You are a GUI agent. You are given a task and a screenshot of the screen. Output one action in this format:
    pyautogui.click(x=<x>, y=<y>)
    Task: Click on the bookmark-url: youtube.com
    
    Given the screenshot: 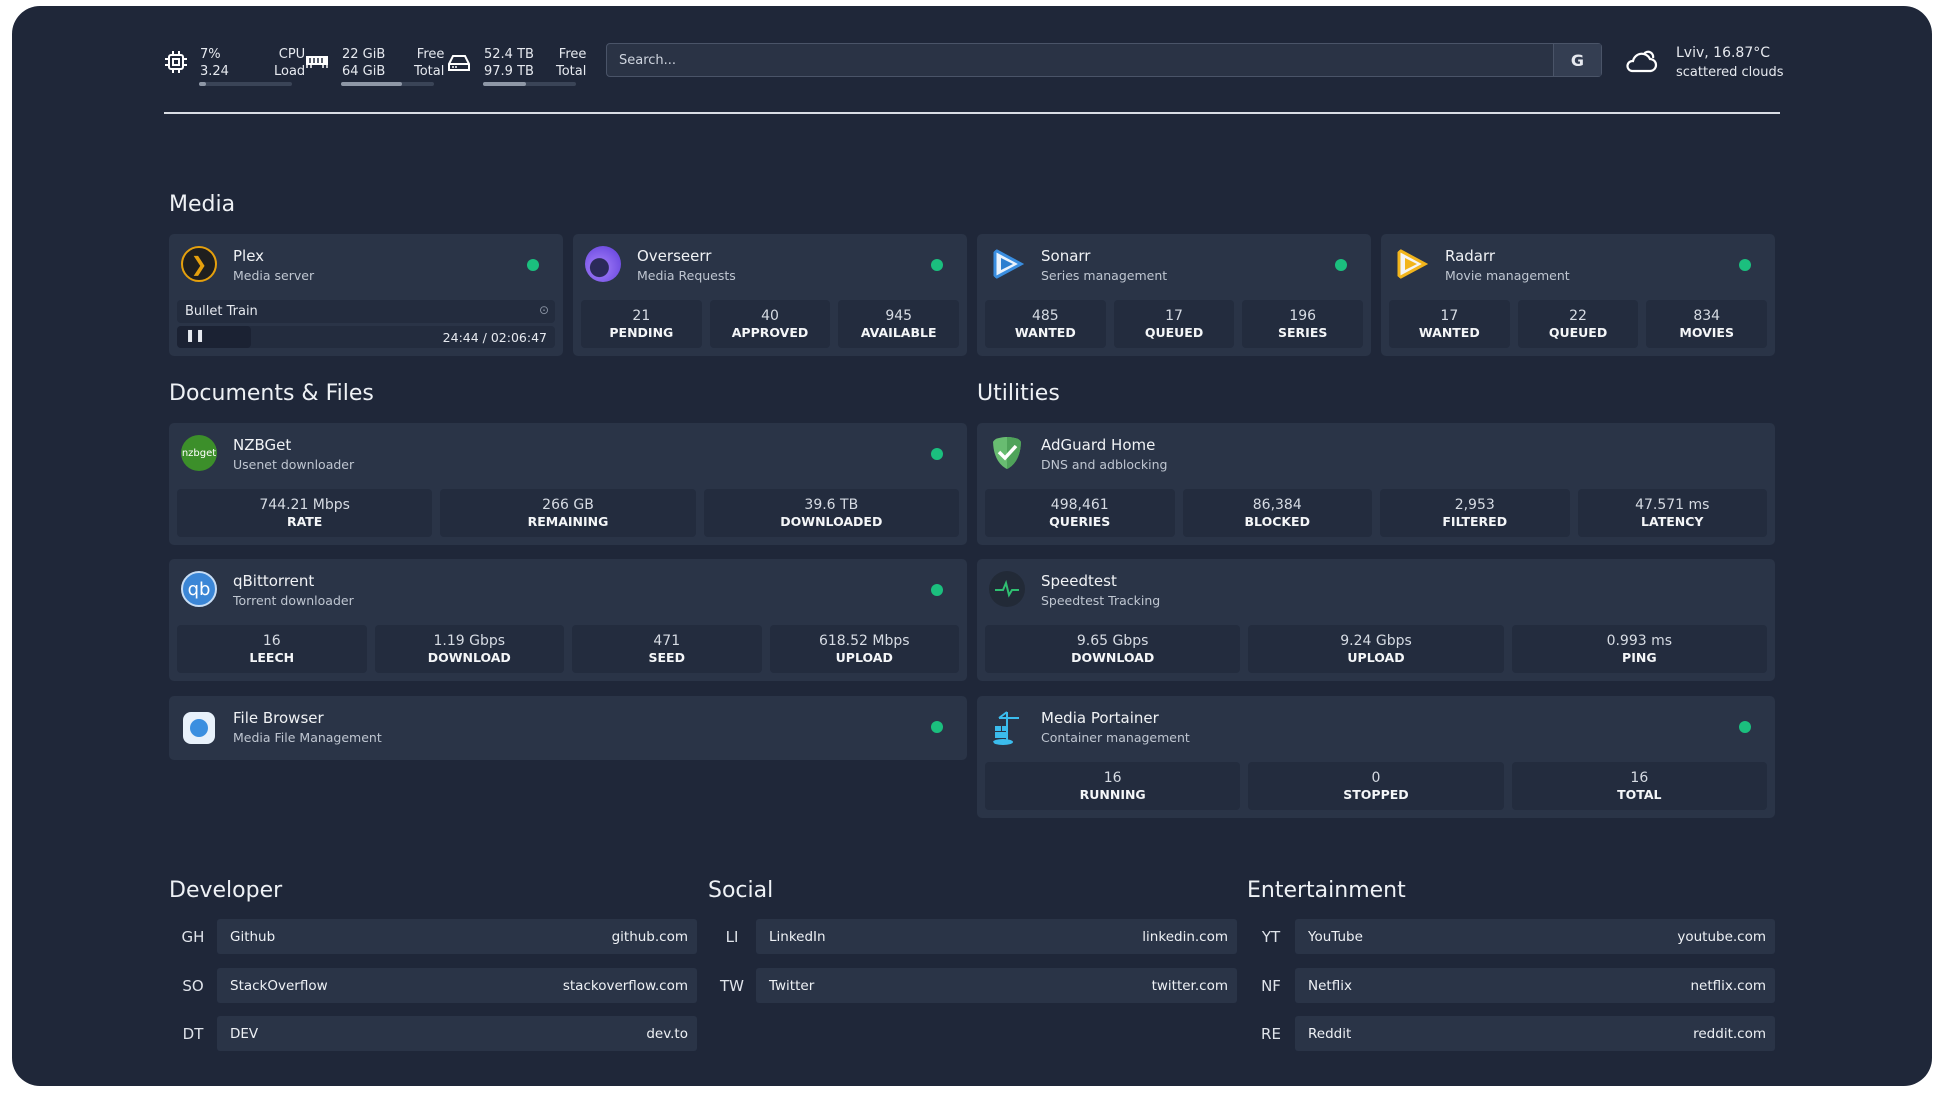 What is the action you would take?
    pyautogui.click(x=1721, y=936)
    